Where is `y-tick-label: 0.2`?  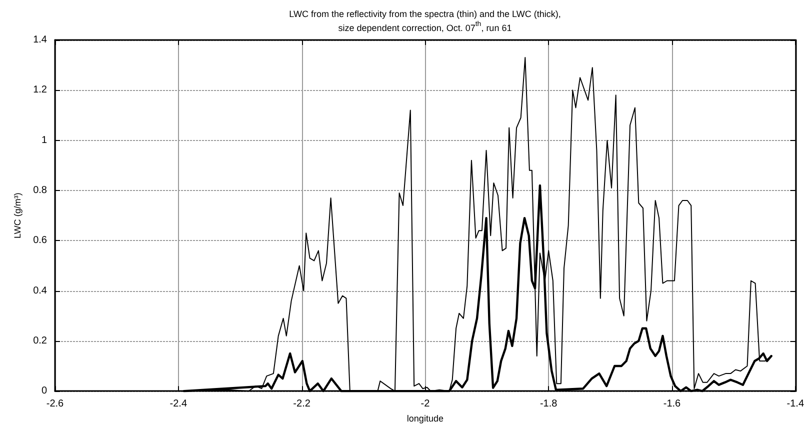
y-tick-label: 0.2 is located at coordinates (40, 340).